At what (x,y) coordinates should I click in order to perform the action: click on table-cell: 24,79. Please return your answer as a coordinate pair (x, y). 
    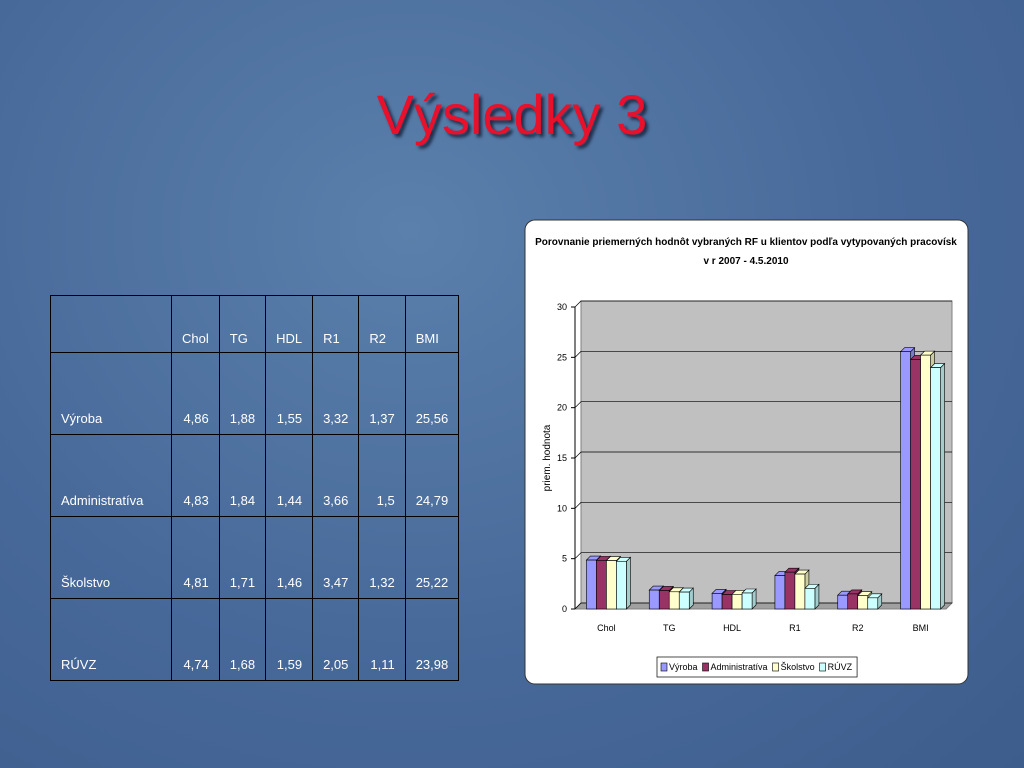
    Looking at the image, I should click on (432, 475).